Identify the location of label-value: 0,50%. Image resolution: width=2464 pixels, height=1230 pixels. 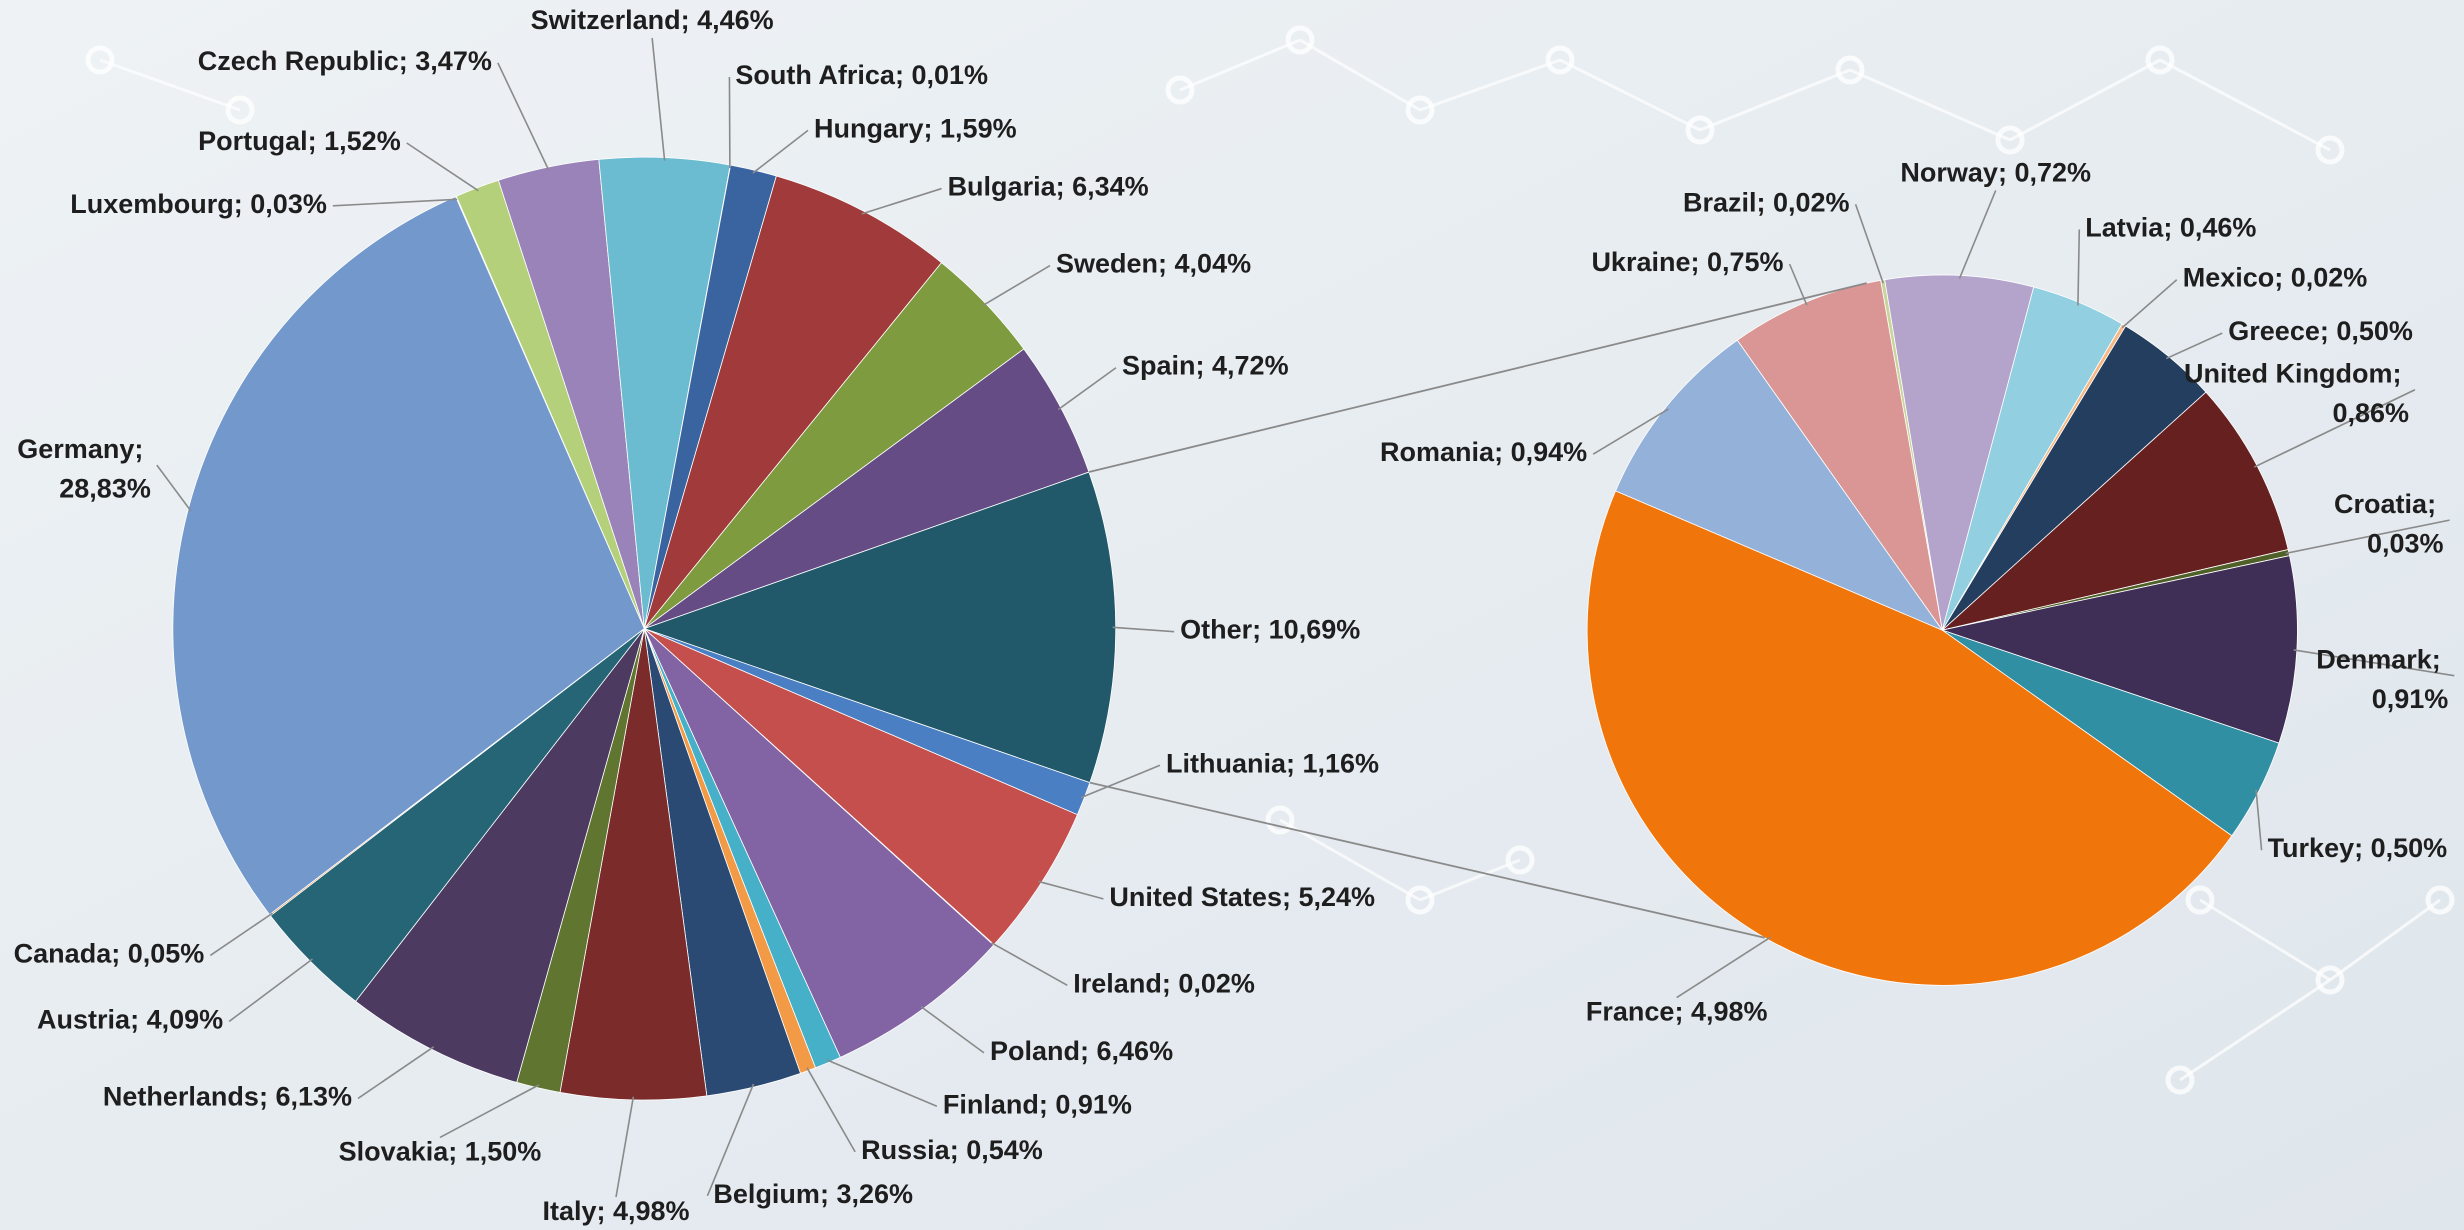
(2409, 848).